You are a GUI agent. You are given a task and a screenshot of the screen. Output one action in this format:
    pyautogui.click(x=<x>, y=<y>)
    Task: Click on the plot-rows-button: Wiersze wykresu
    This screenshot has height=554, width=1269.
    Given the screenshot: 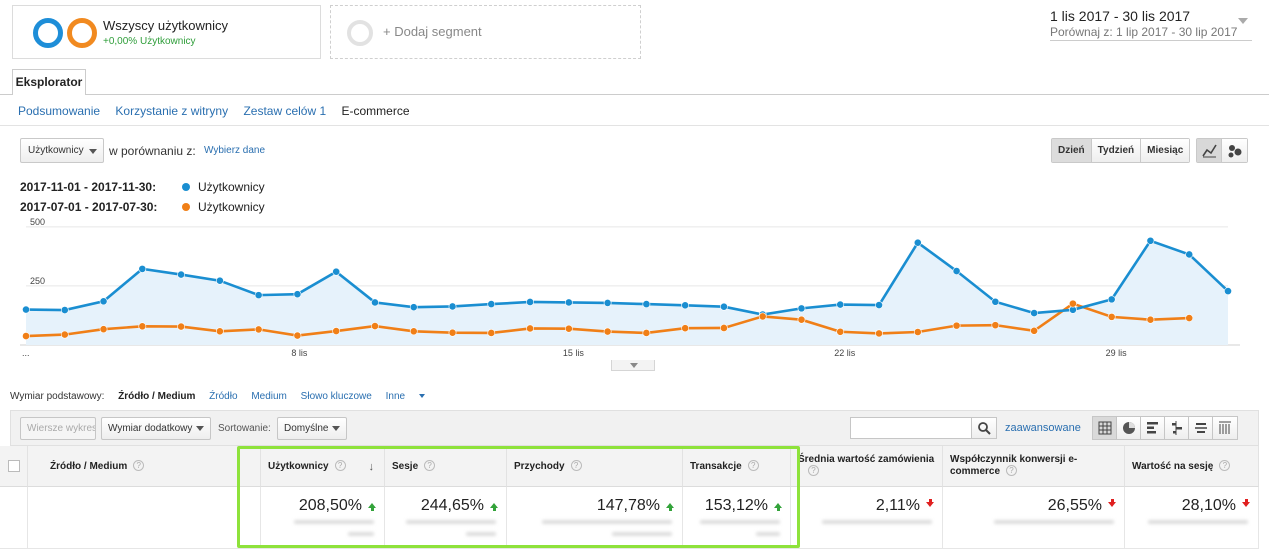 What is the action you would take?
    pyautogui.click(x=58, y=428)
    